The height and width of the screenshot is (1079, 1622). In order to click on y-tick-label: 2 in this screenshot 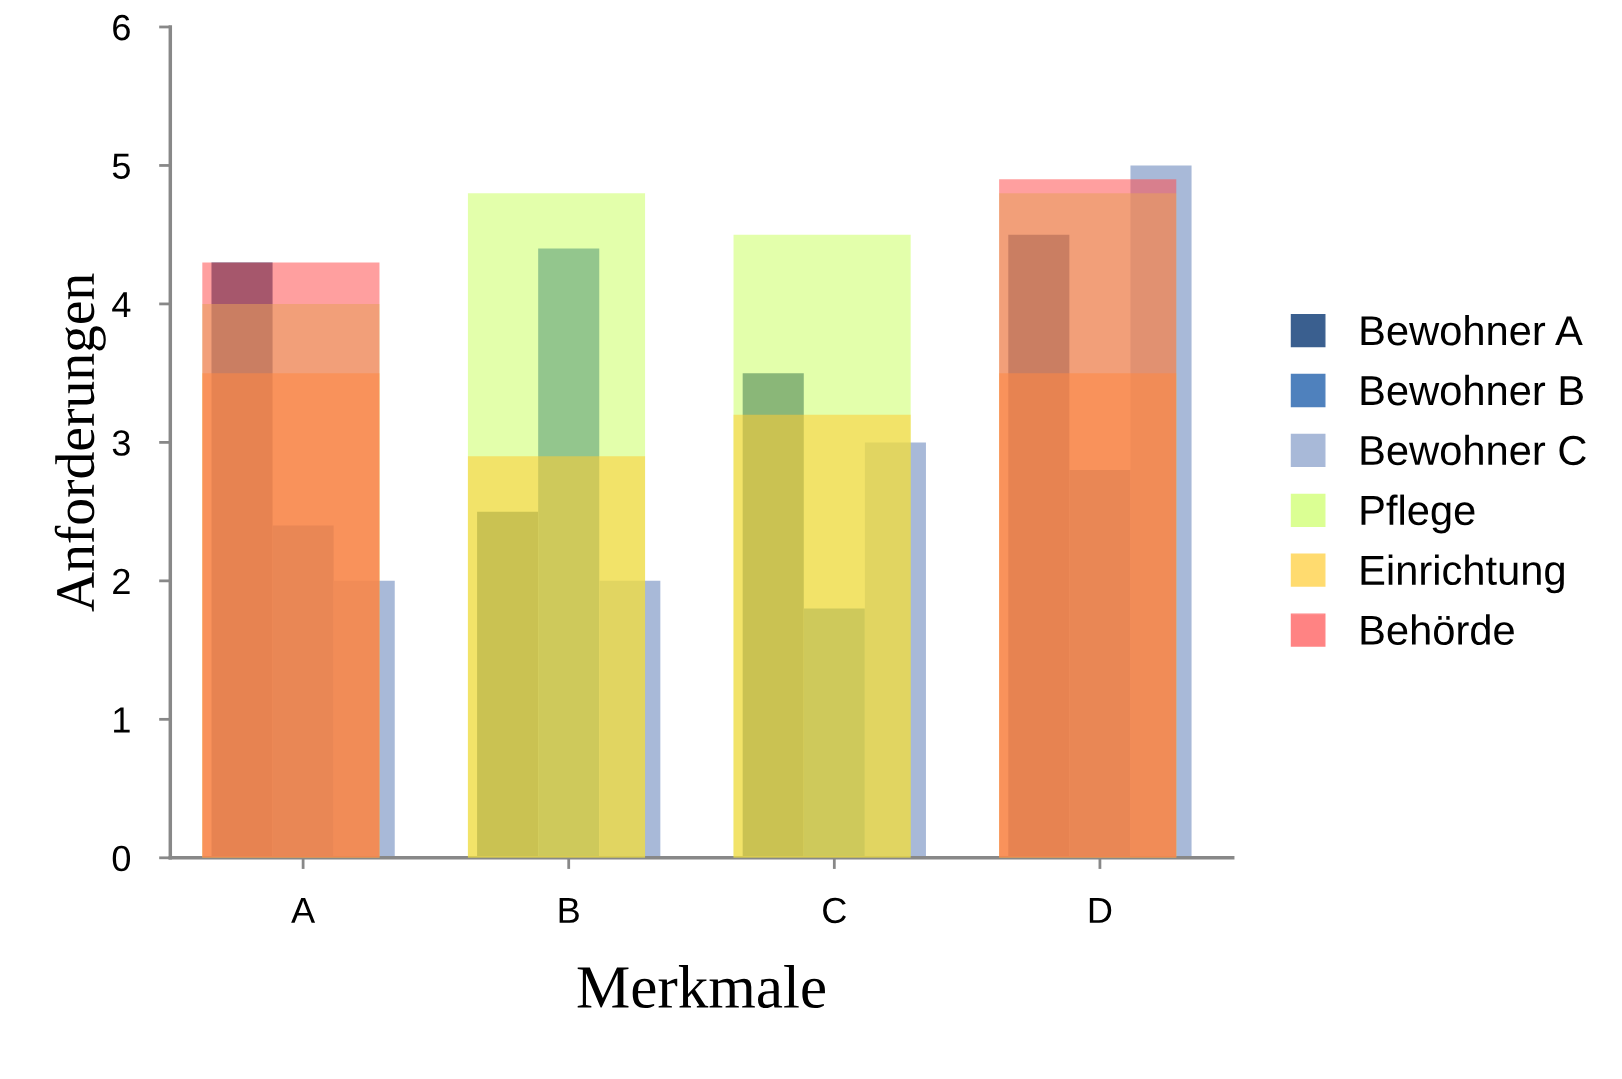, I will do `click(121, 581)`.